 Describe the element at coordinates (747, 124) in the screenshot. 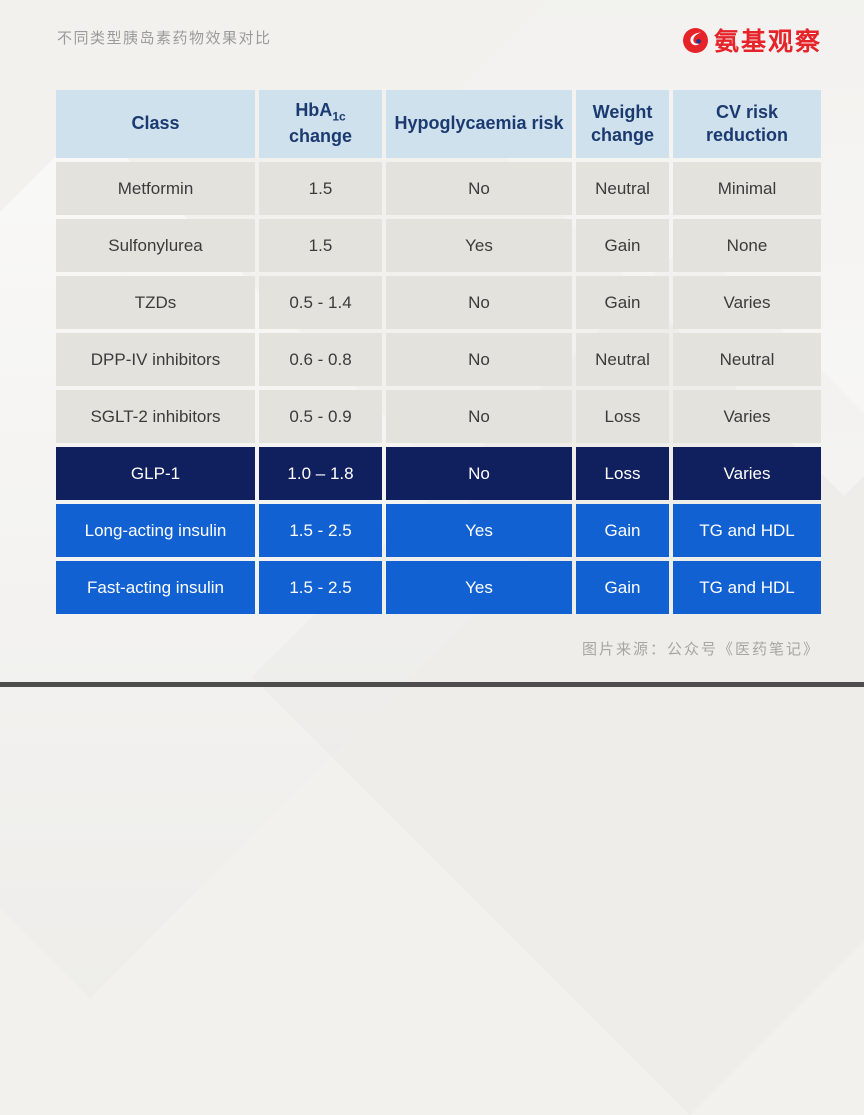

I see `header-cv-risk-reduction: CV risk reduction` at that location.